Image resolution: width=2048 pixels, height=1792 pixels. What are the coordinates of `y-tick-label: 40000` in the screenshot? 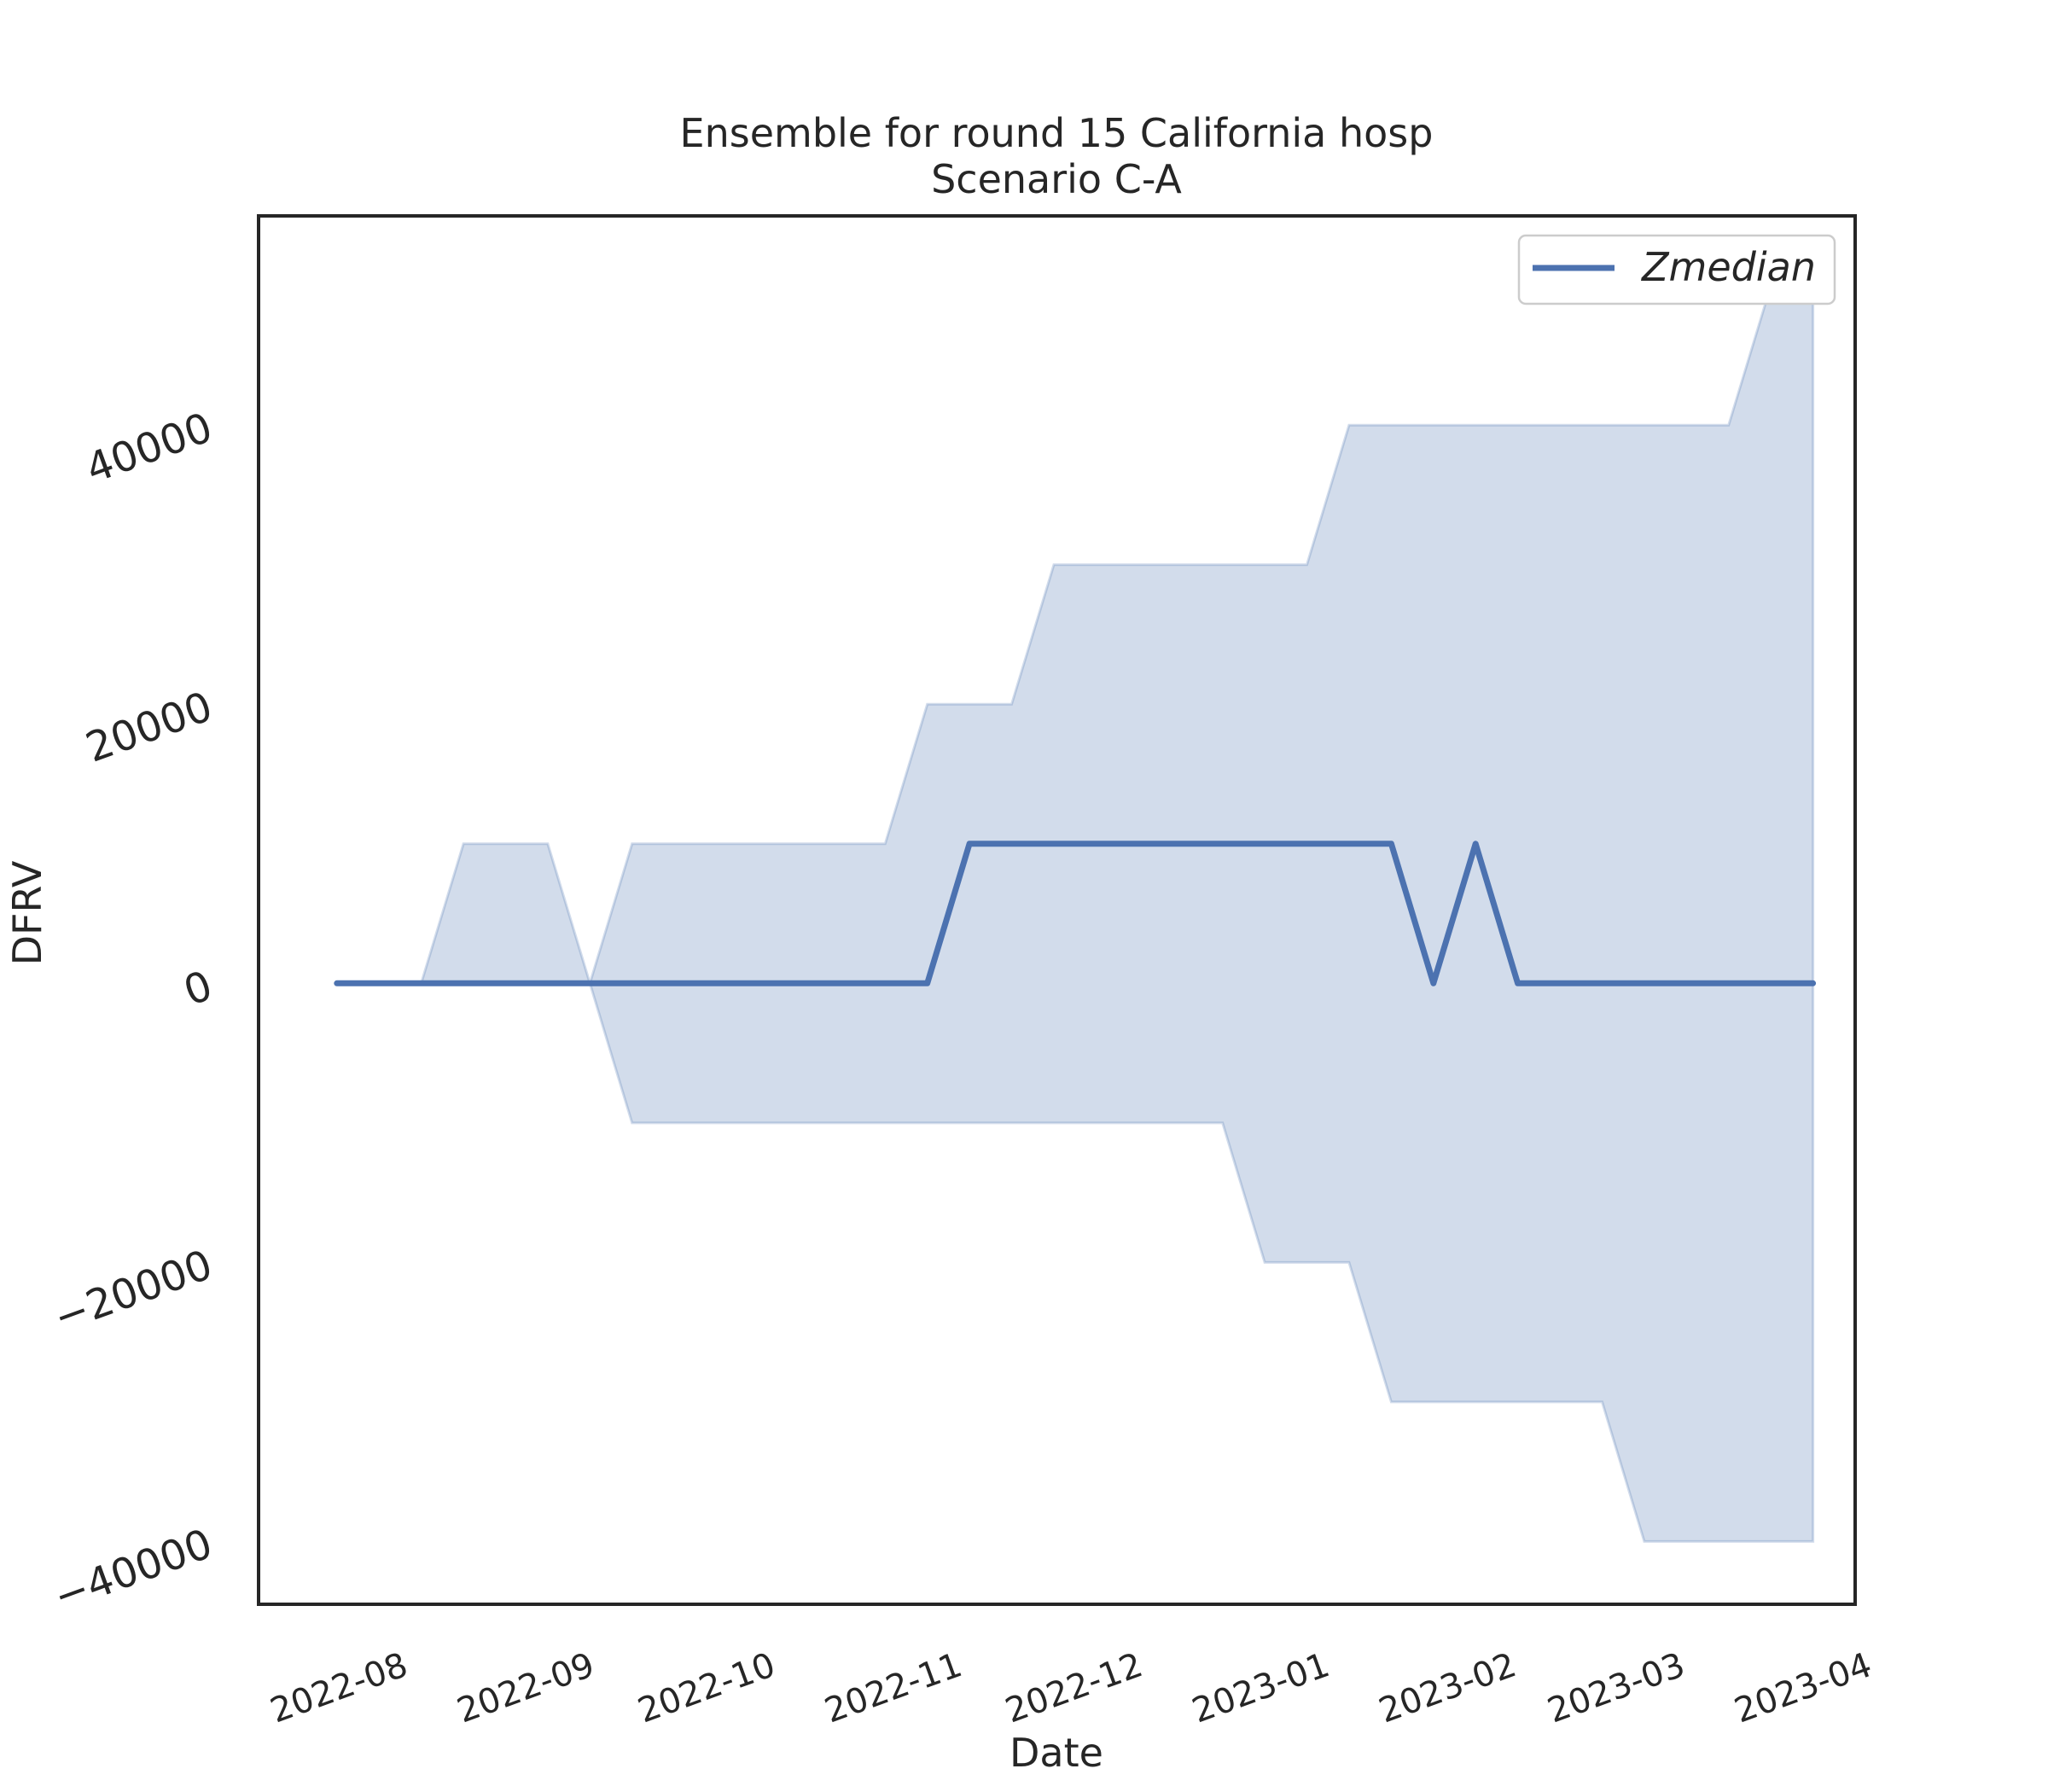 It's located at (148, 449).